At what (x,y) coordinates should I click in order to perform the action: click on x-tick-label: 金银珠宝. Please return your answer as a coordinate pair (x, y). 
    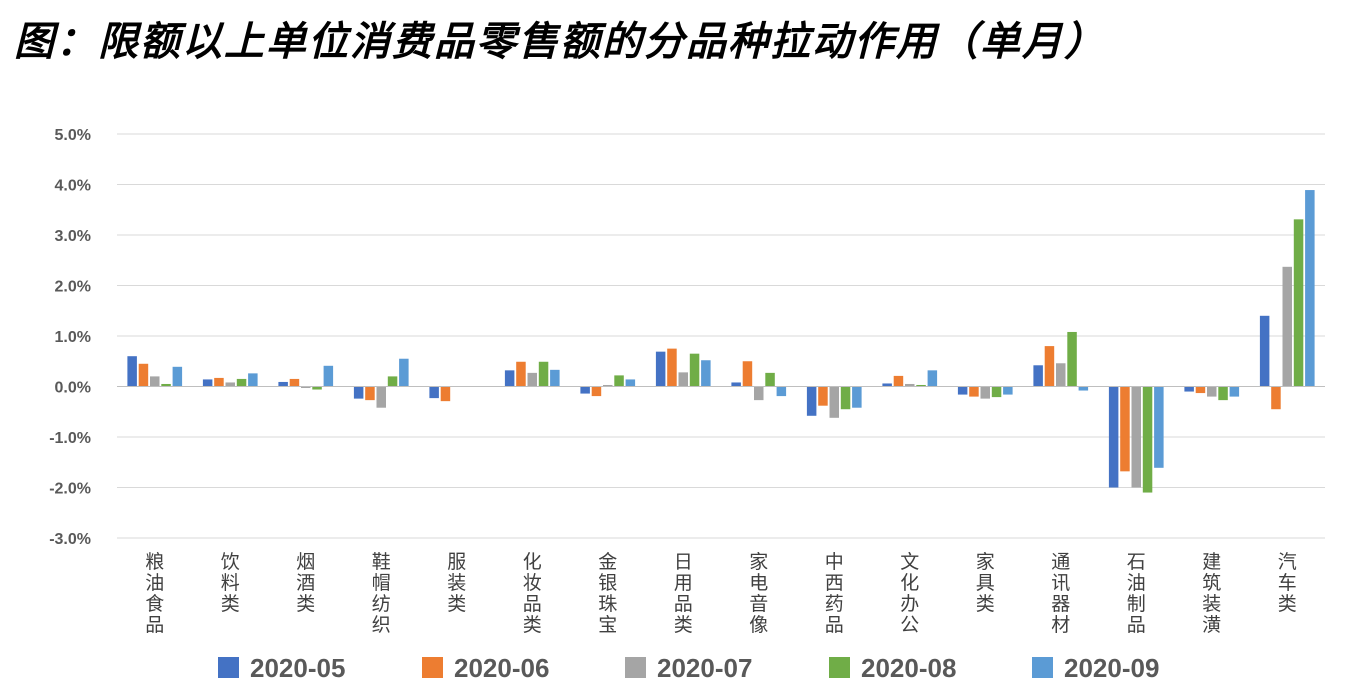
    Looking at the image, I should click on (607, 593).